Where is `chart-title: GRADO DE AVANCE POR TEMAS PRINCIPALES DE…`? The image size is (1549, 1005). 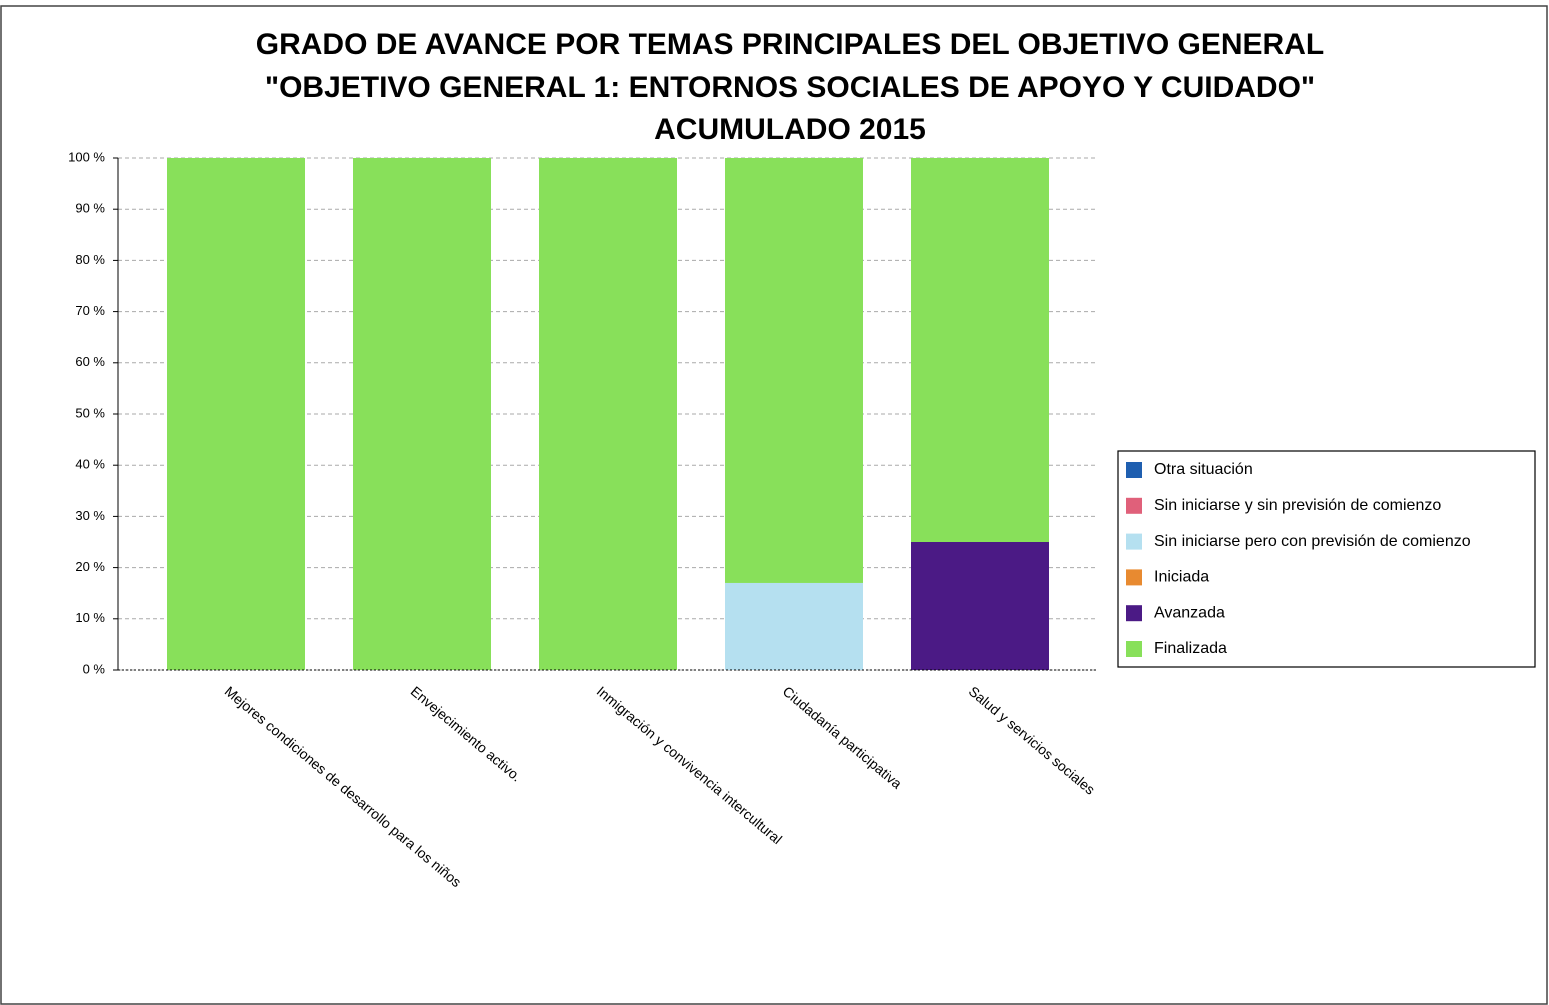
chart-title: GRADO DE AVANCE POR TEMAS PRINCIPALES DE… is located at coordinates (790, 44).